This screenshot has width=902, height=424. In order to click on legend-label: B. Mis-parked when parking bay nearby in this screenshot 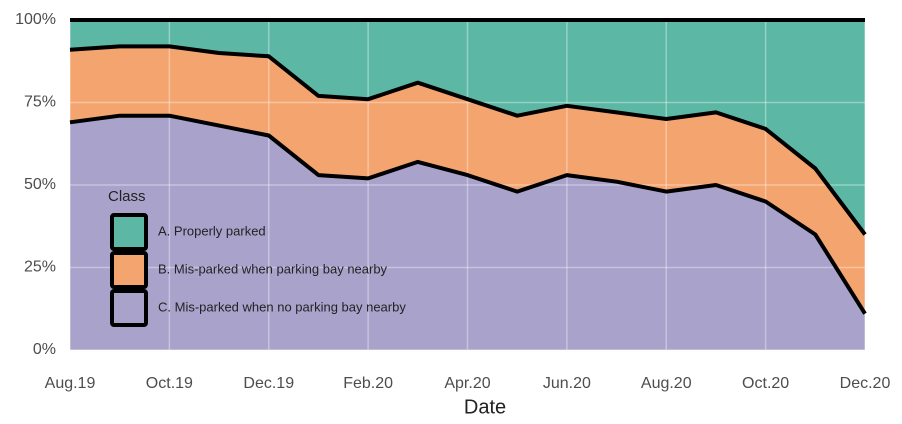, I will do `click(273, 268)`.